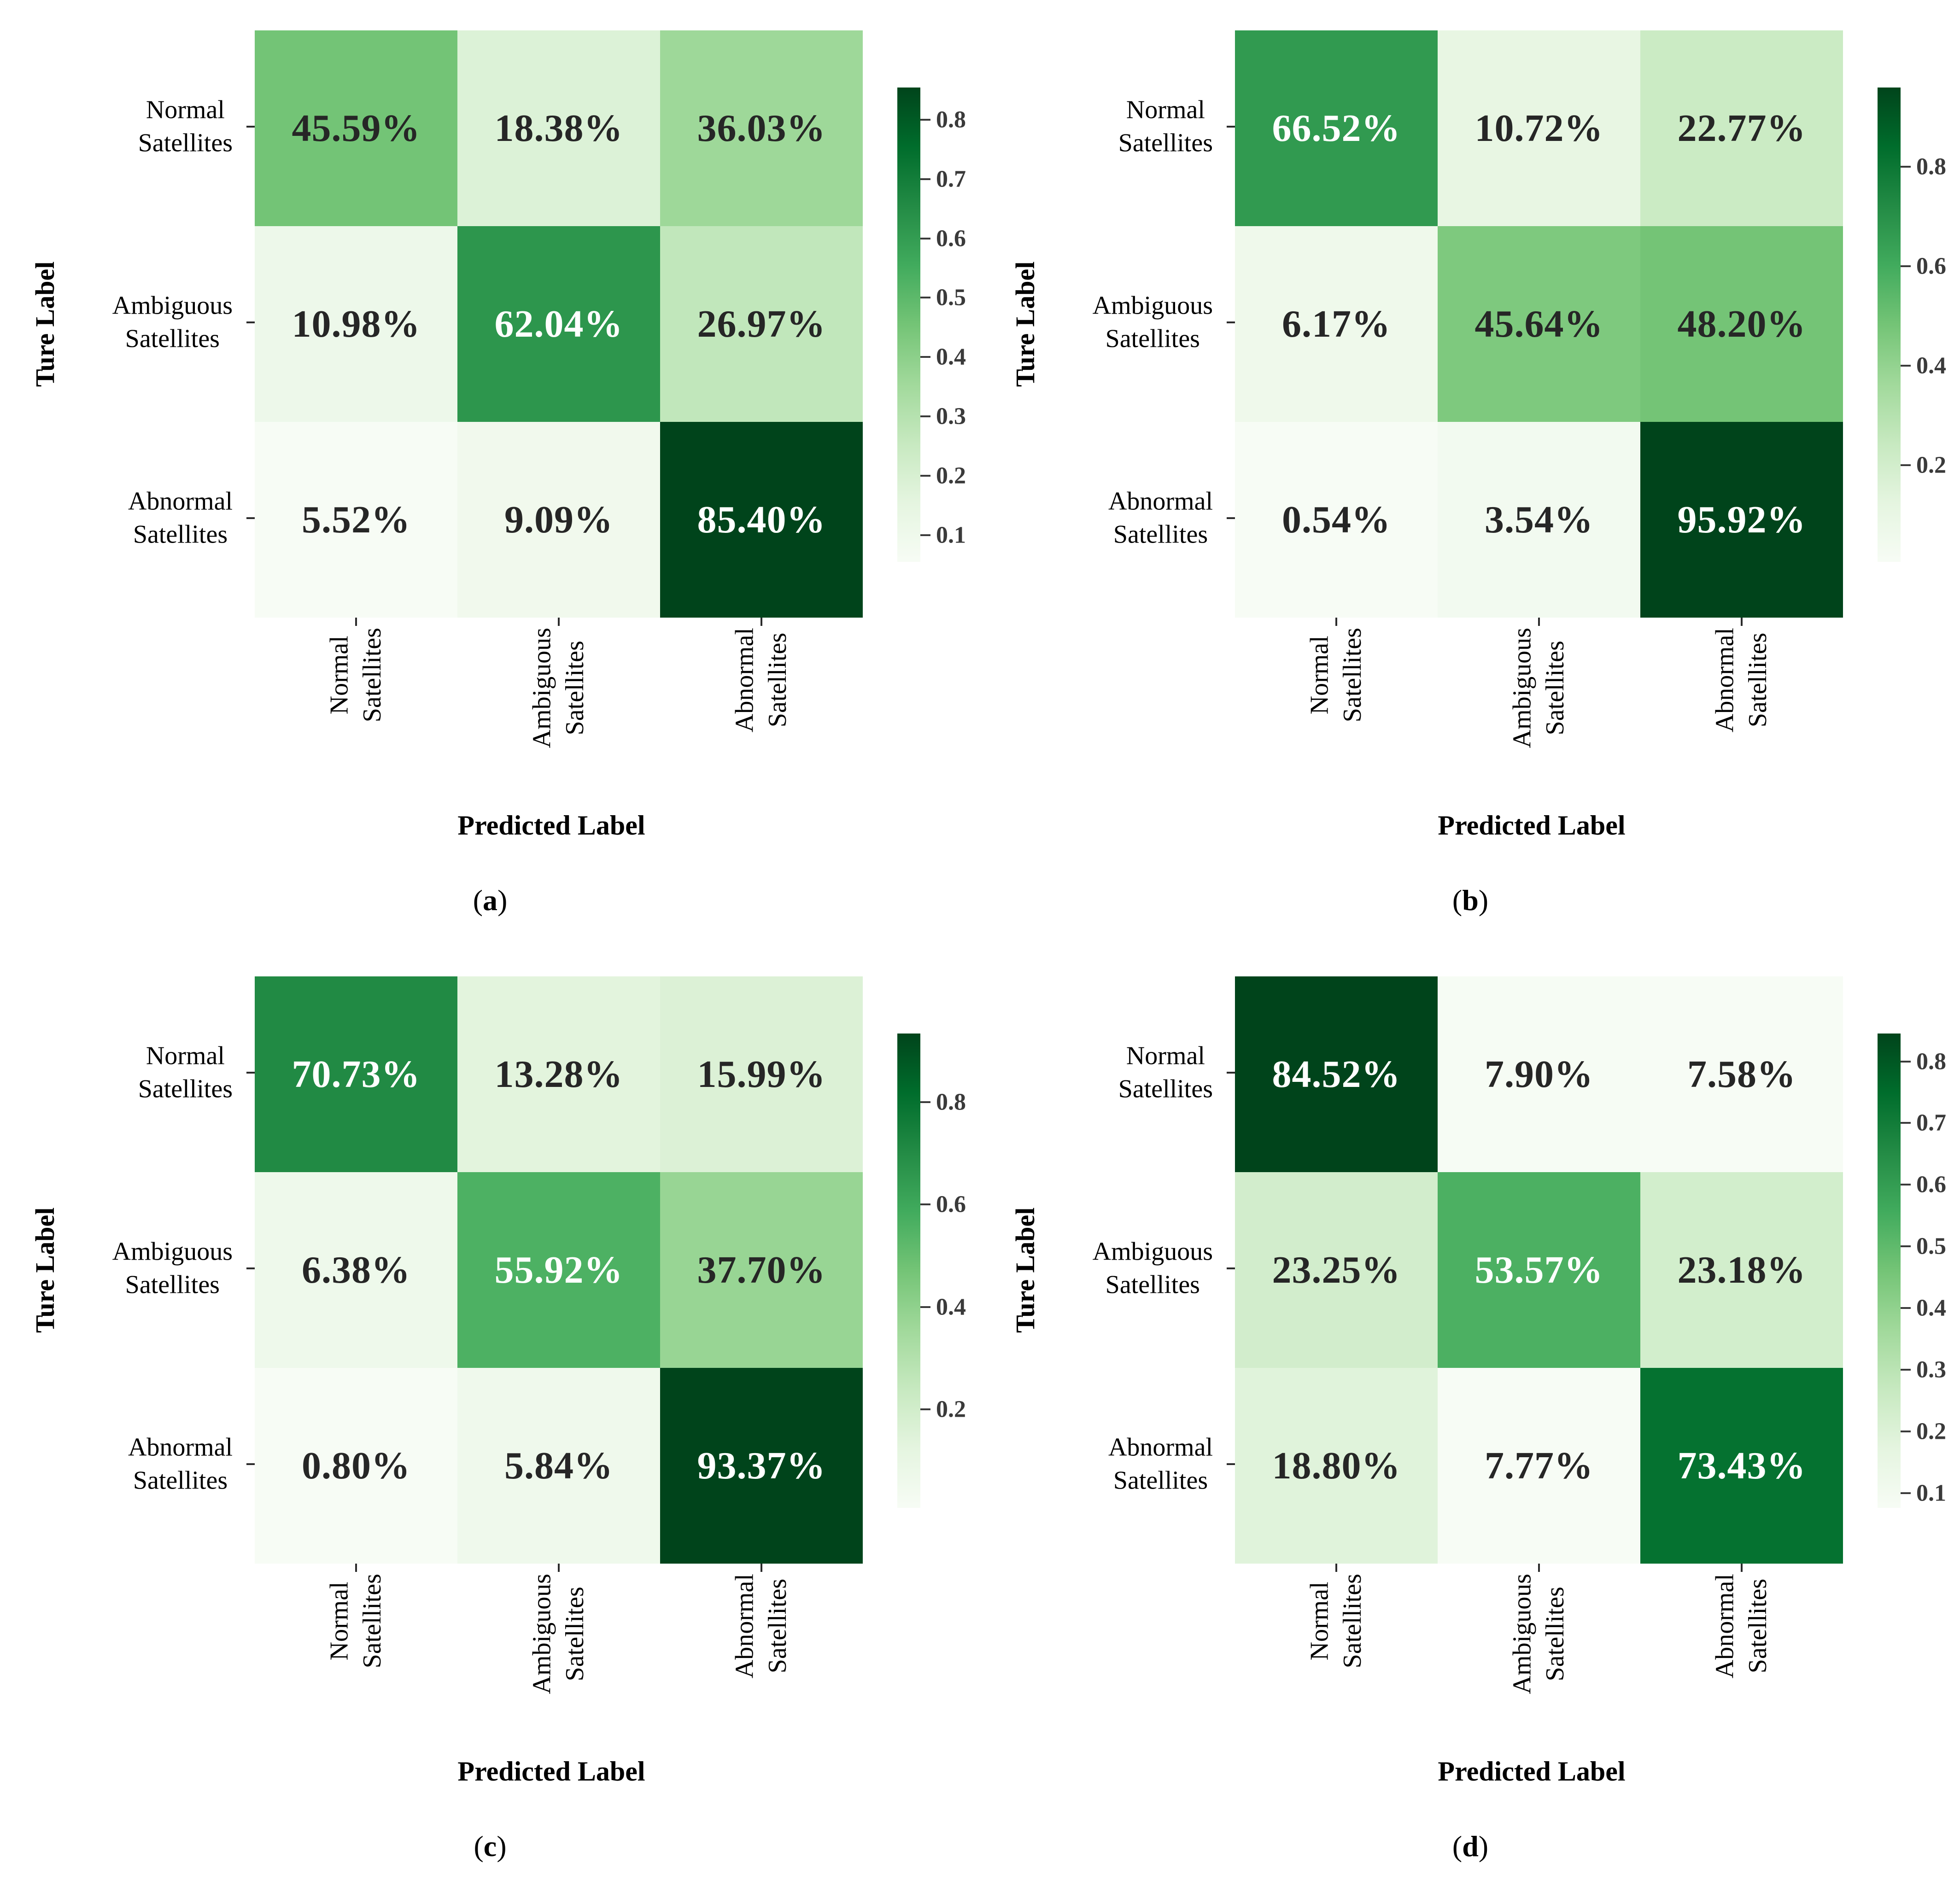  I want to click on heatmap-cell: 7.58%, so click(1742, 1074).